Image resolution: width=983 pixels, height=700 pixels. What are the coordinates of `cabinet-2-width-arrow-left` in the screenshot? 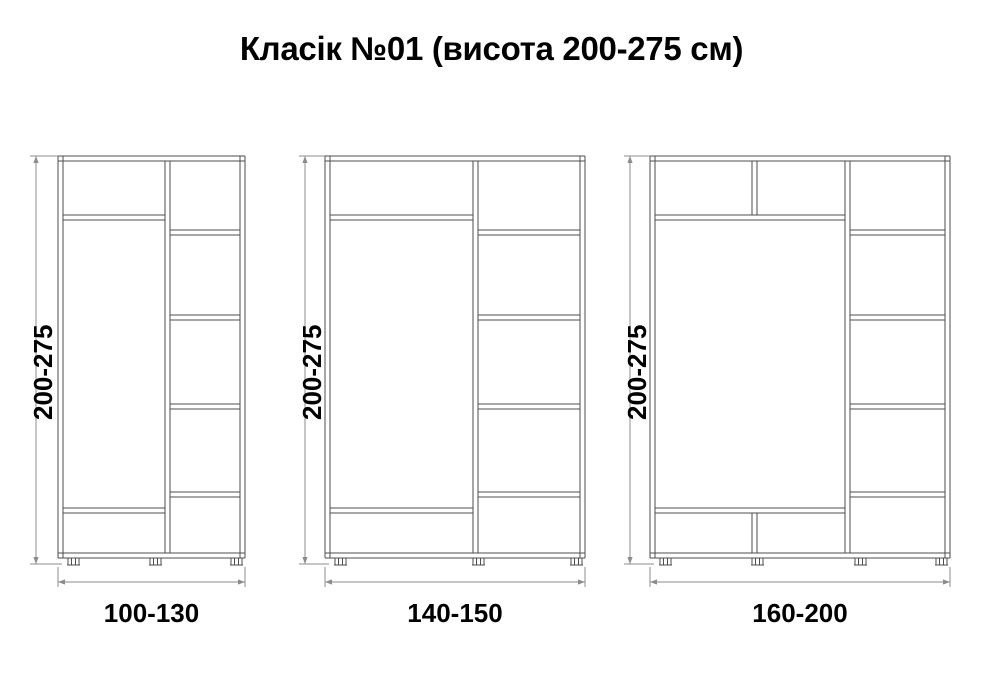 It's located at (328, 582).